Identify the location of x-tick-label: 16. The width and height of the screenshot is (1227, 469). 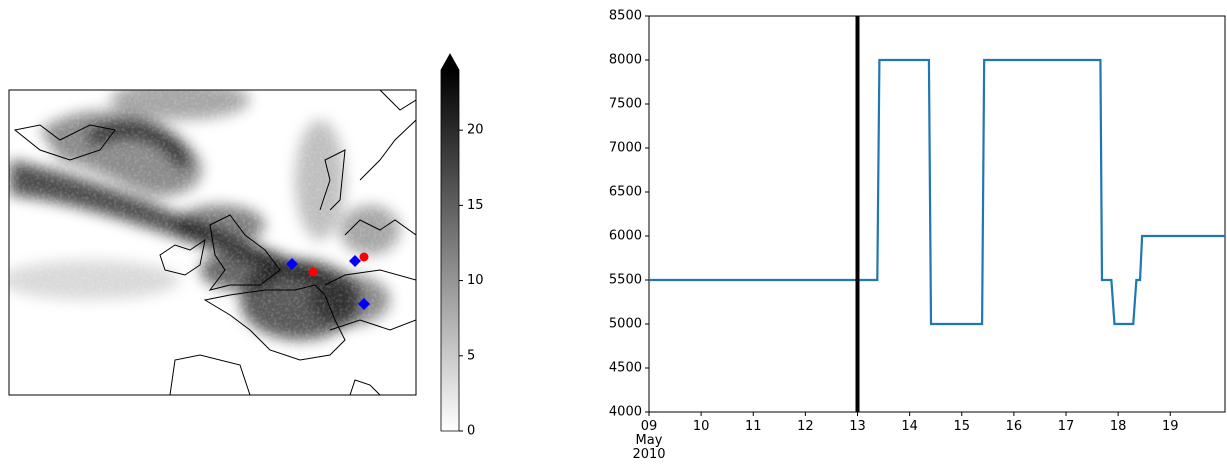
(1014, 426).